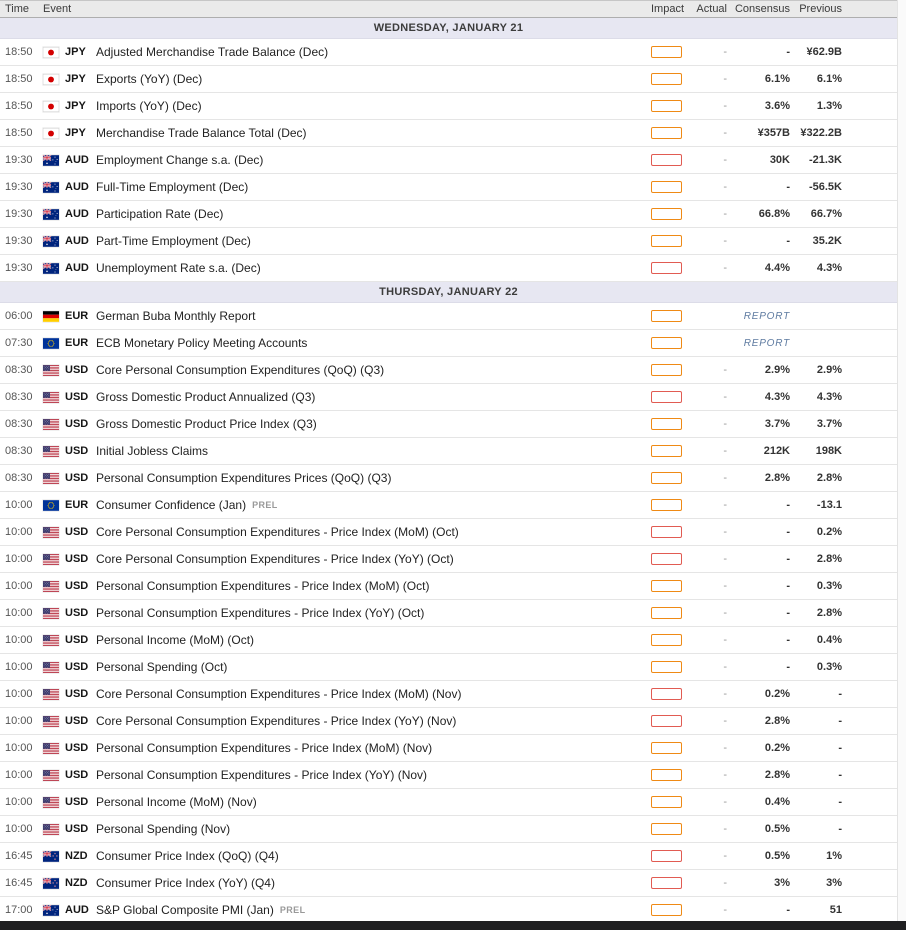  Describe the element at coordinates (75, 52) in the screenshot. I see `currency-code: JPY` at that location.